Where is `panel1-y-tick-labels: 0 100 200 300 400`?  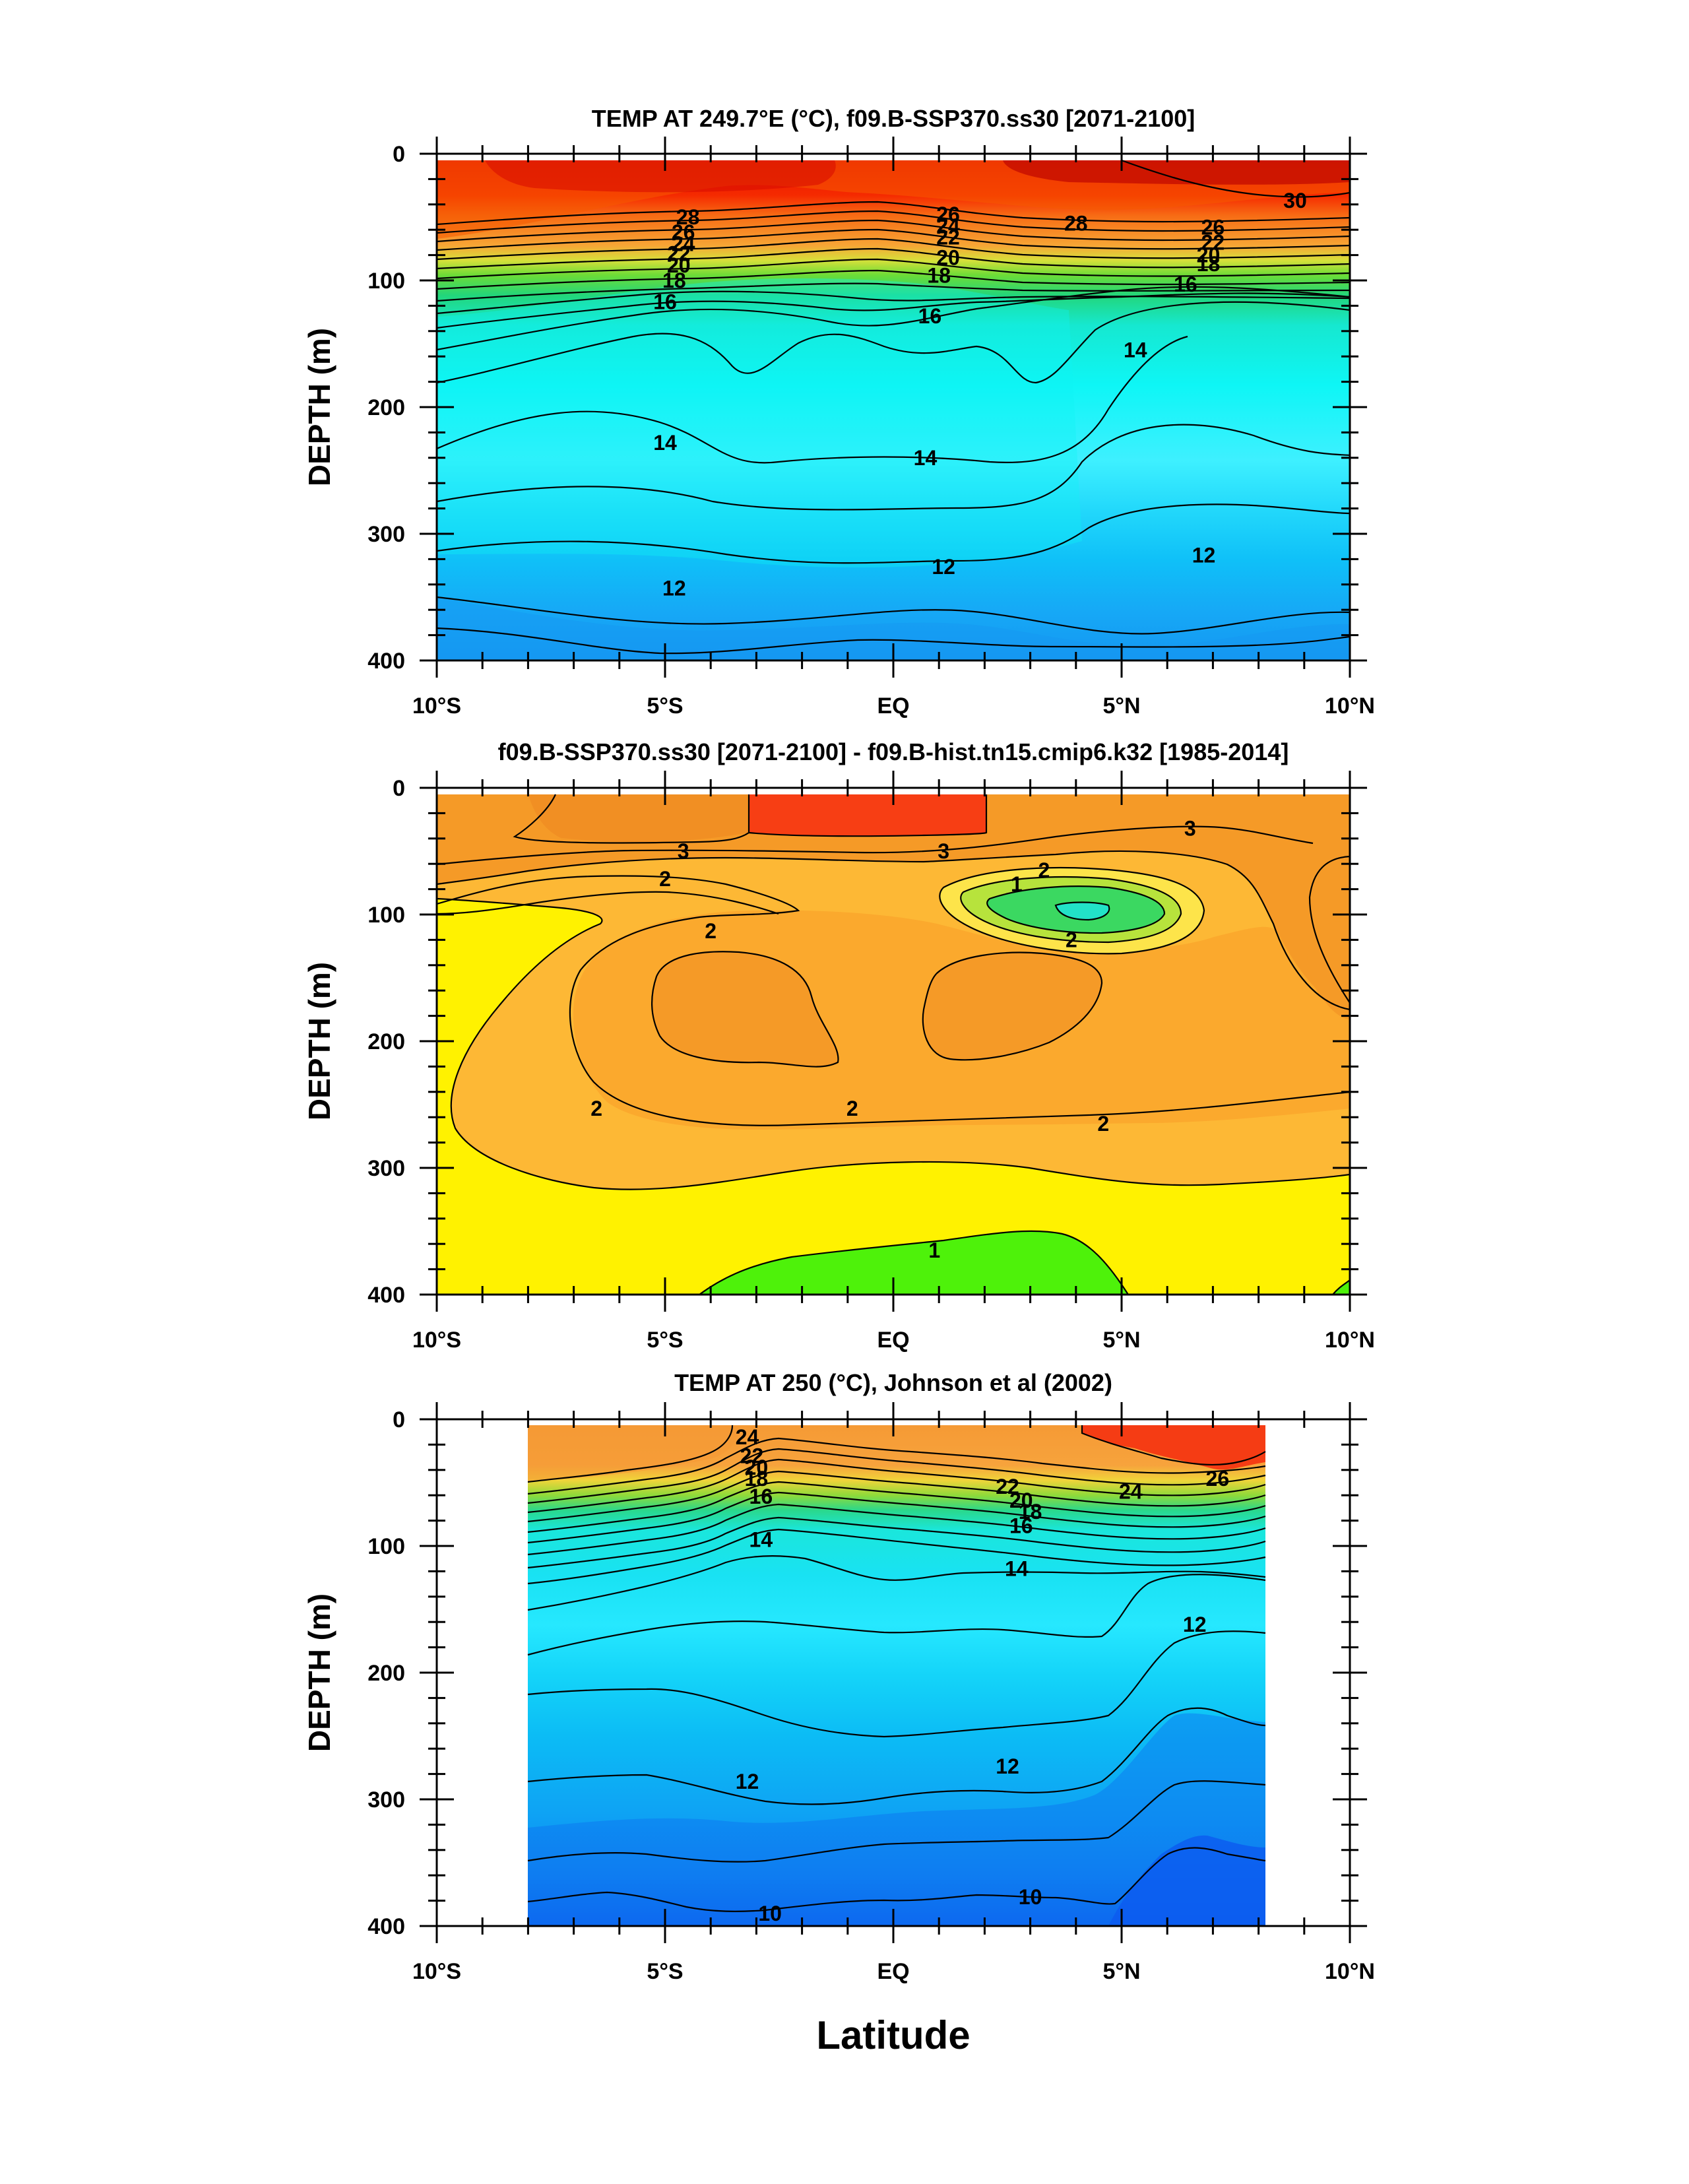 panel1-y-tick-labels: 0 100 200 300 400 is located at coordinates (386, 408).